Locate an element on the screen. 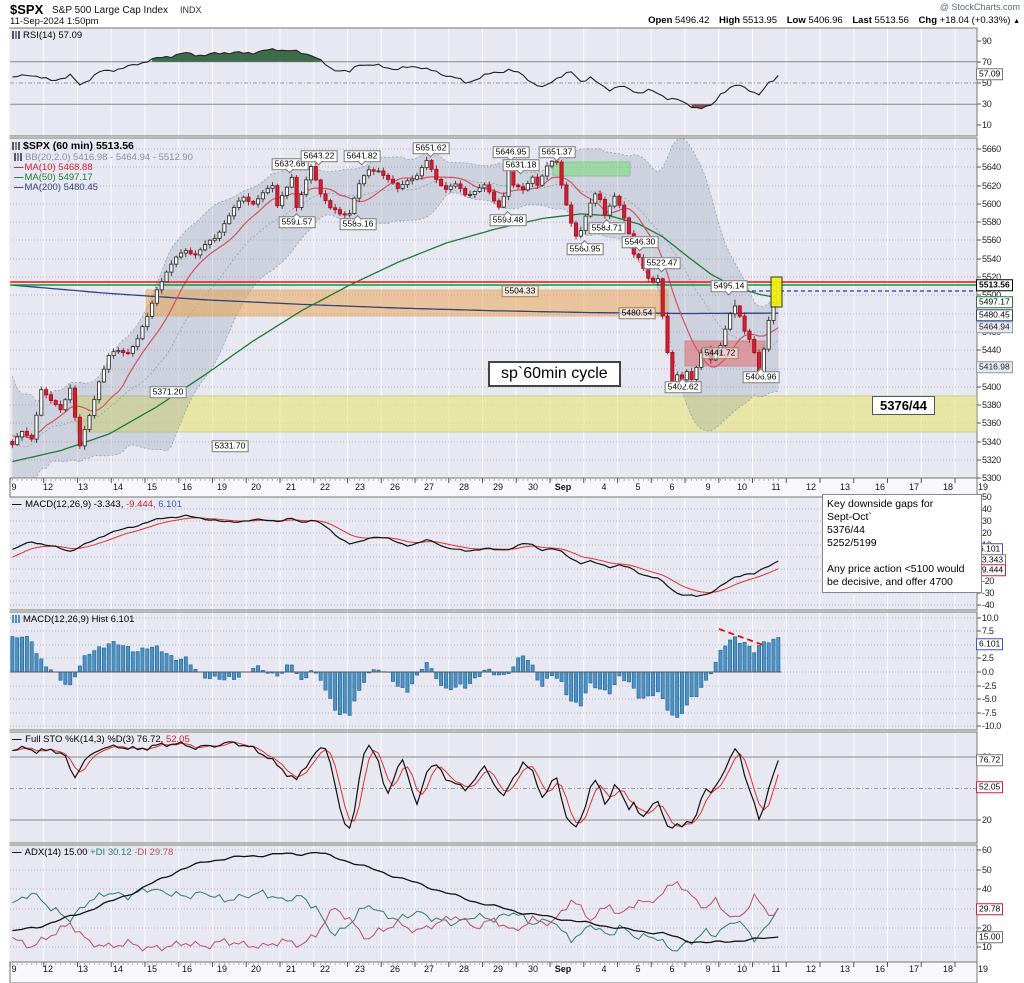 This screenshot has width=1024, height=983. sto-d-value: 52.05 is located at coordinates (177, 739).